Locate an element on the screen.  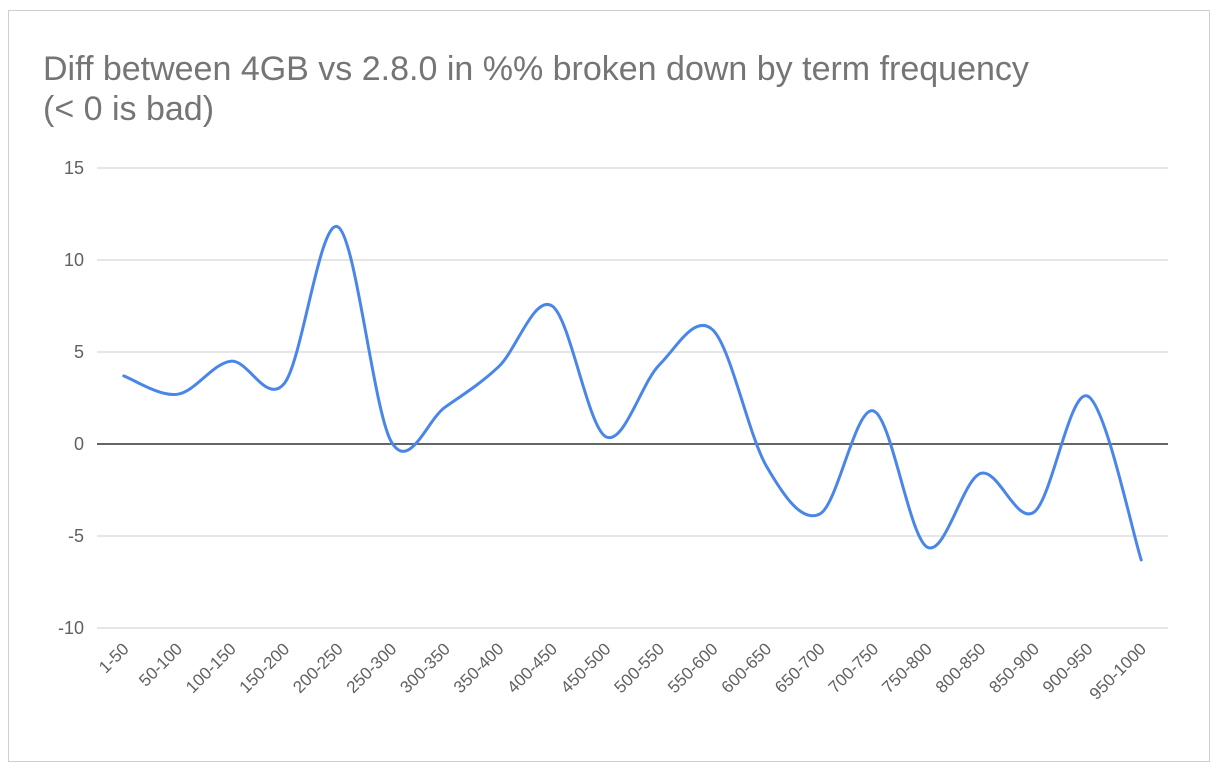
x-tick-label: 700-750 is located at coordinates (854, 668).